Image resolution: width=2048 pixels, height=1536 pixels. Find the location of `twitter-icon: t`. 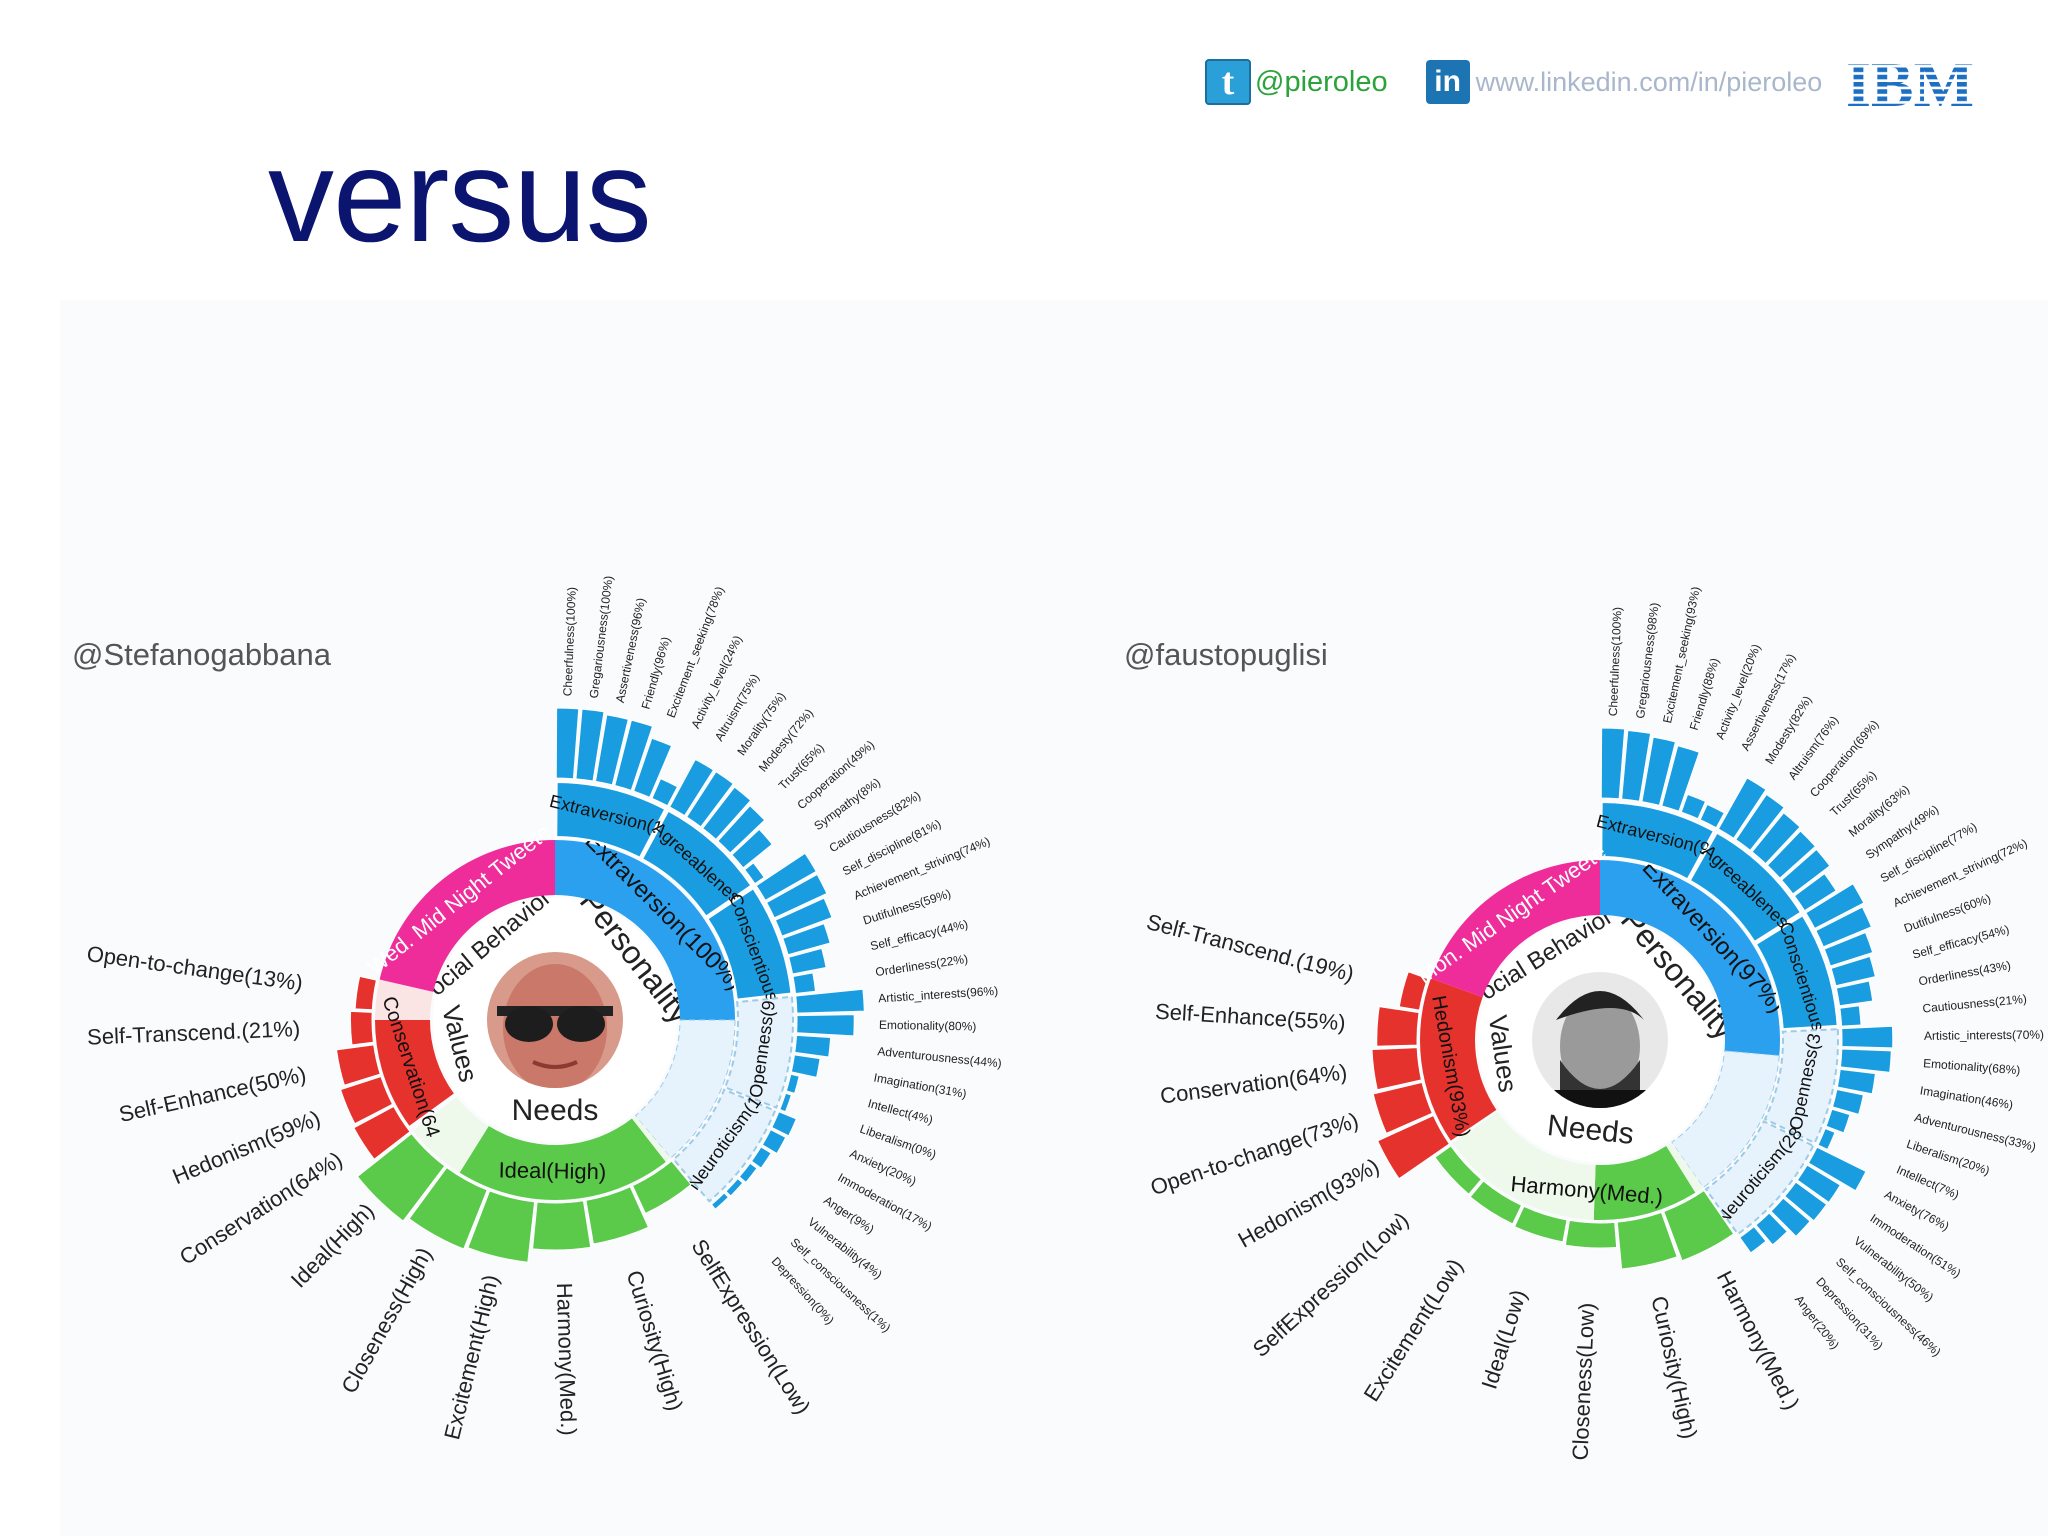

twitter-icon: t is located at coordinates (1228, 82).